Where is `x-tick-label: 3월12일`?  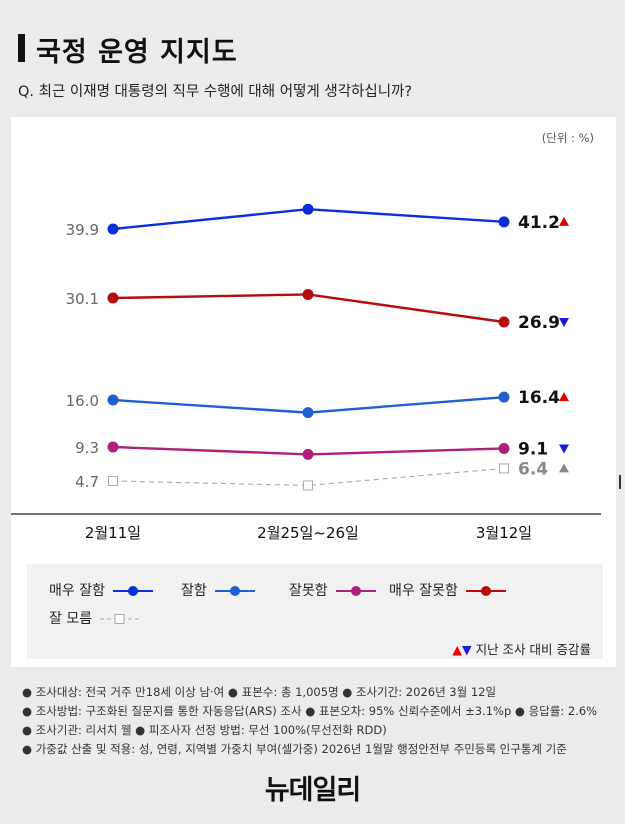
x-tick-label: 3월12일 is located at coordinates (504, 533).